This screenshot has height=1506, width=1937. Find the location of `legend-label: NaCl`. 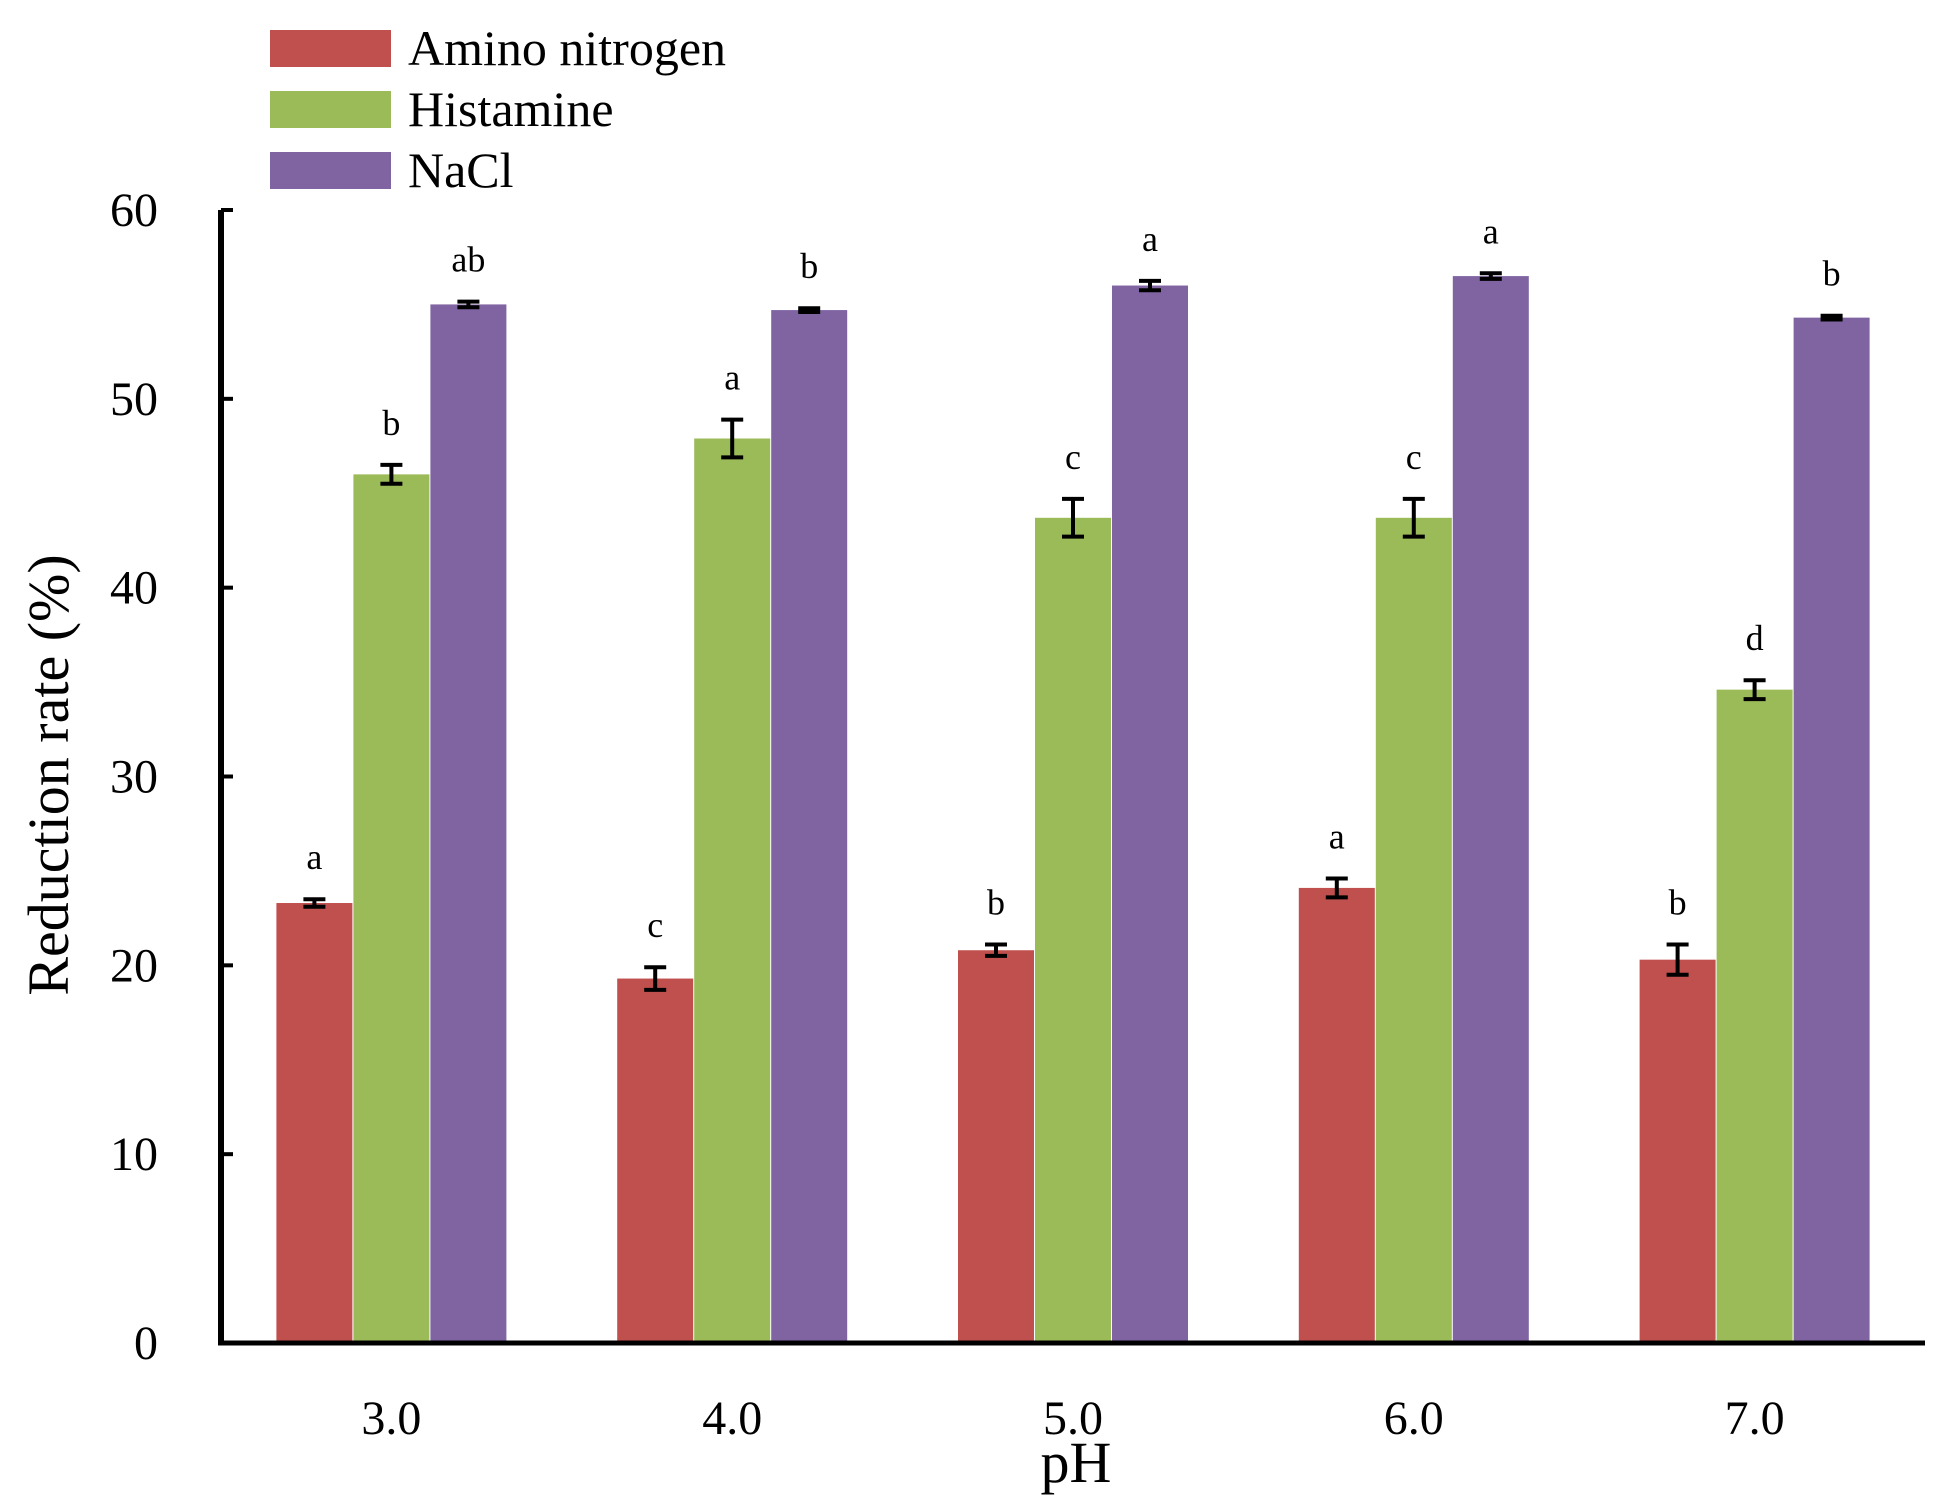

legend-label: NaCl is located at coordinates (461, 170).